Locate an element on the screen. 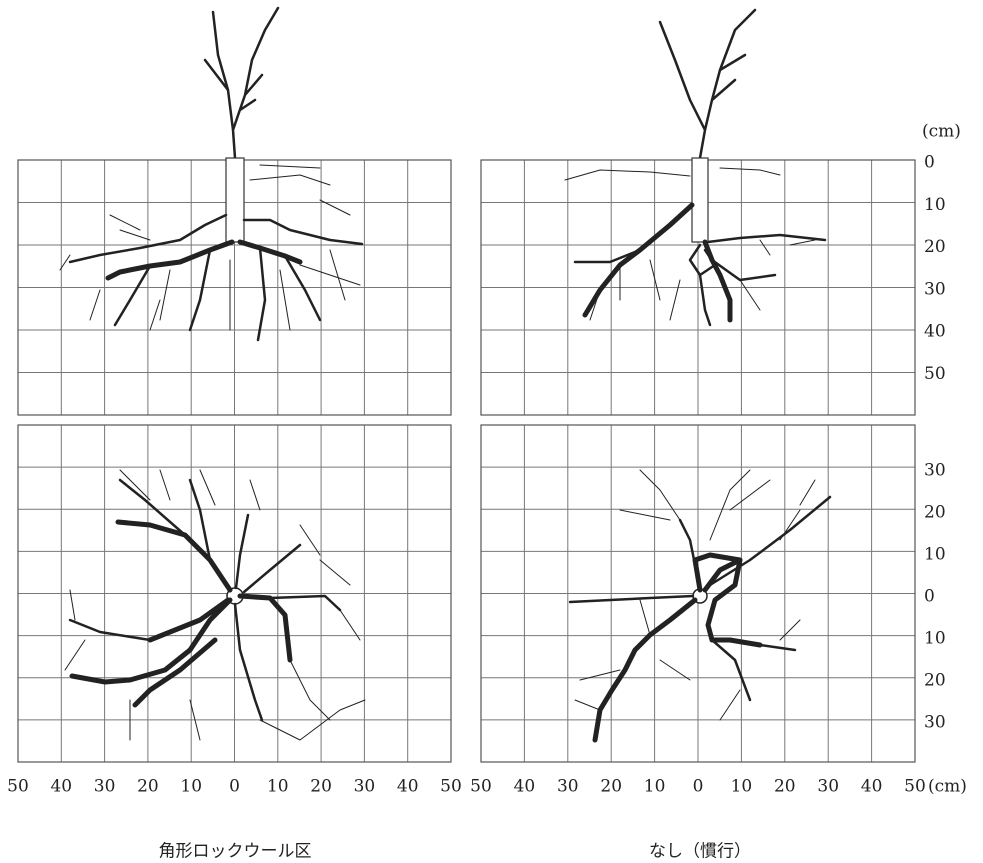  roots-side-rockwool is located at coordinates (211, 174).